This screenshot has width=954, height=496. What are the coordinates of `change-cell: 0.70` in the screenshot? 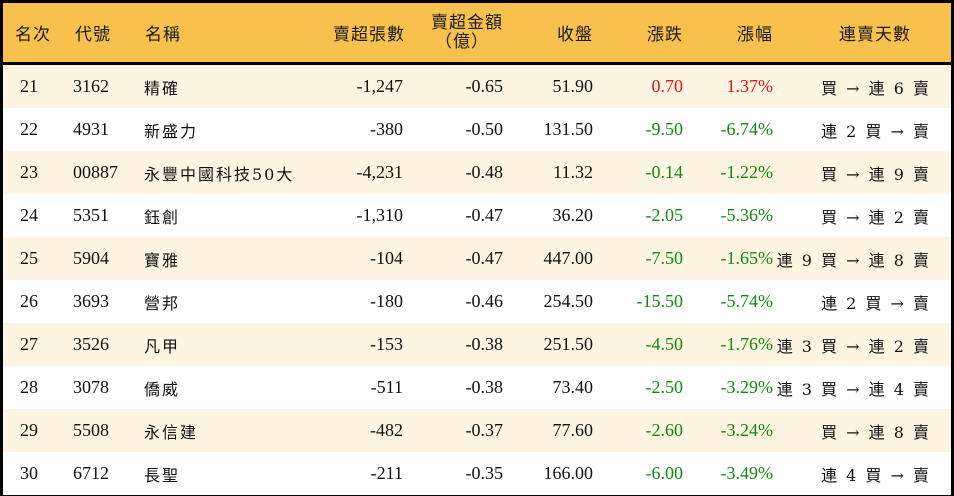 It's located at (667, 86).